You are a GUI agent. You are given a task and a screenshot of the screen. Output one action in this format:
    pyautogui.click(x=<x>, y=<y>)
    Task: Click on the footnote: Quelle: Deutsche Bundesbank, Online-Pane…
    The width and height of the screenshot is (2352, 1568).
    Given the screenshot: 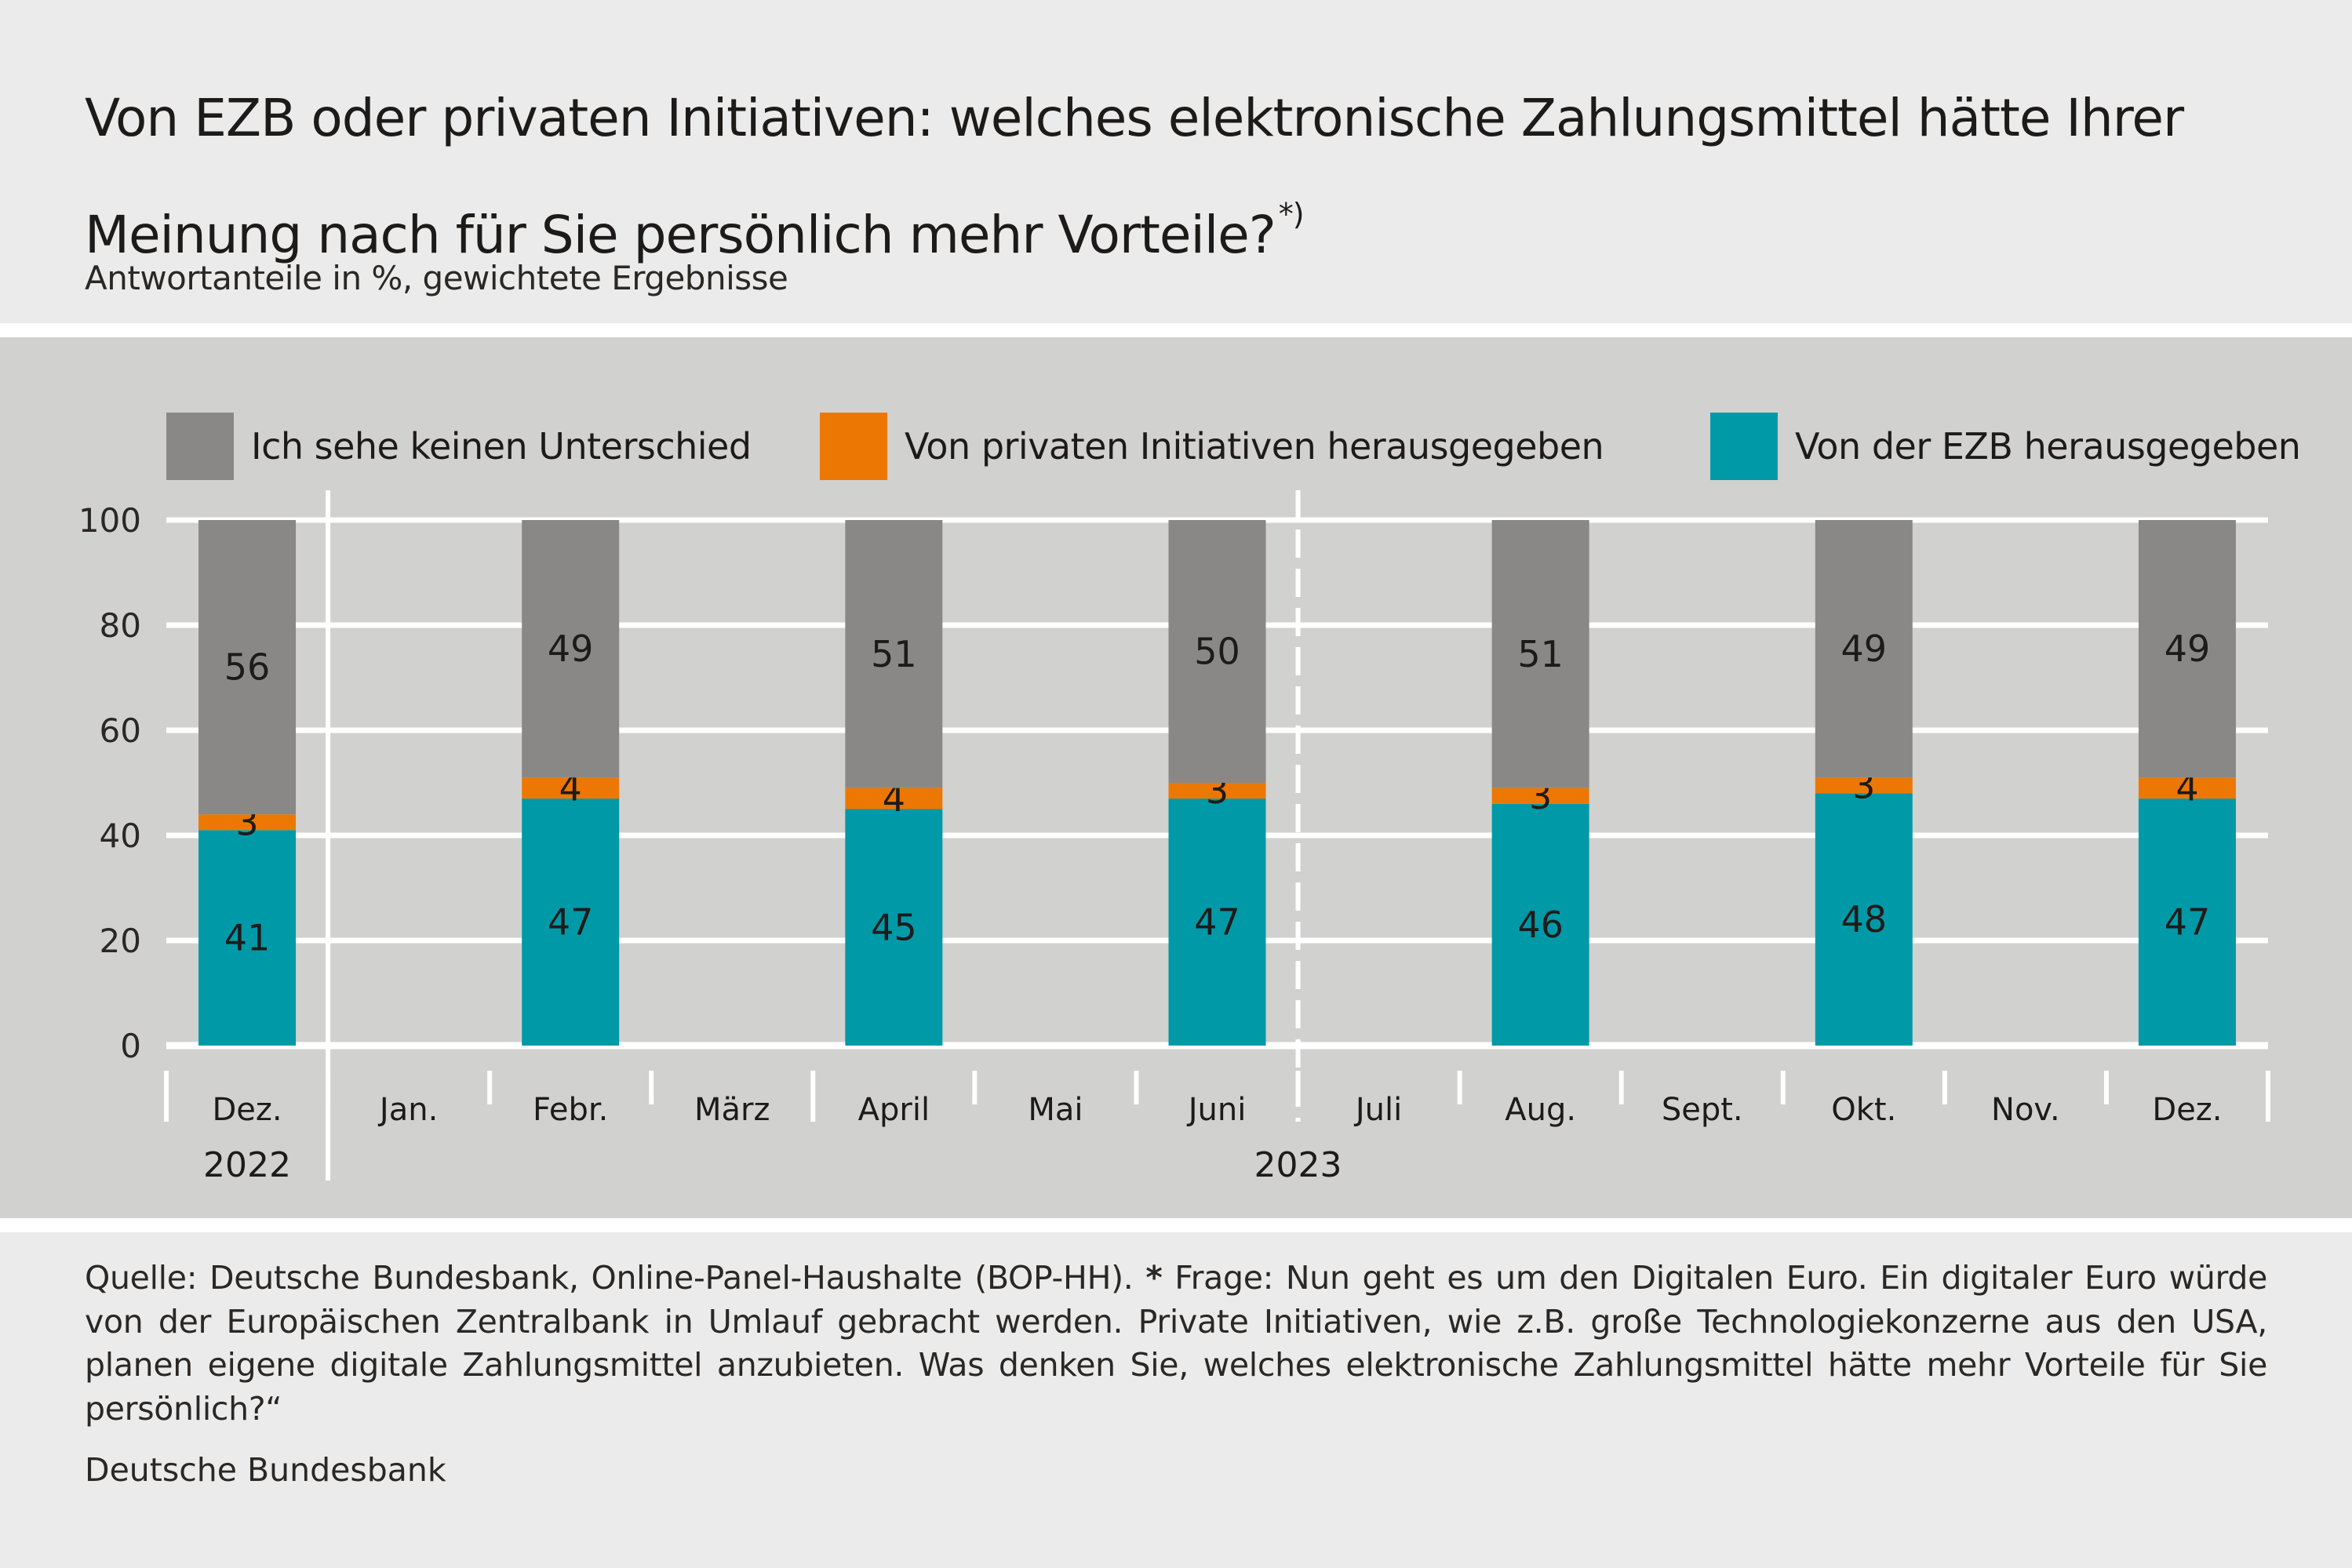 What is the action you would take?
    pyautogui.click(x=1176, y=1344)
    